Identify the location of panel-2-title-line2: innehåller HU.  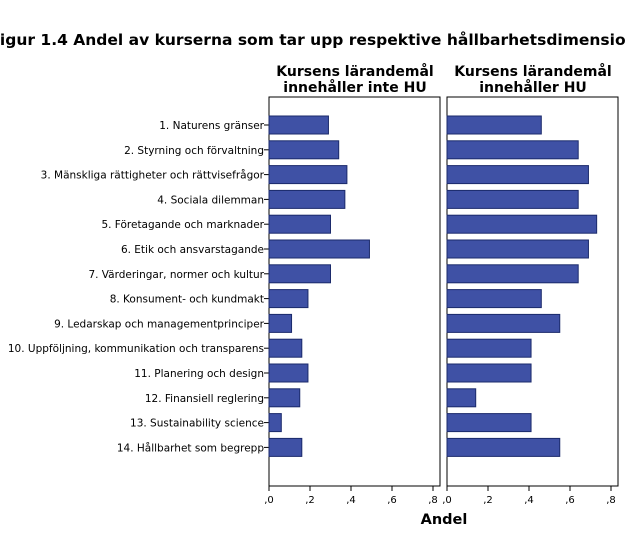
(533, 87).